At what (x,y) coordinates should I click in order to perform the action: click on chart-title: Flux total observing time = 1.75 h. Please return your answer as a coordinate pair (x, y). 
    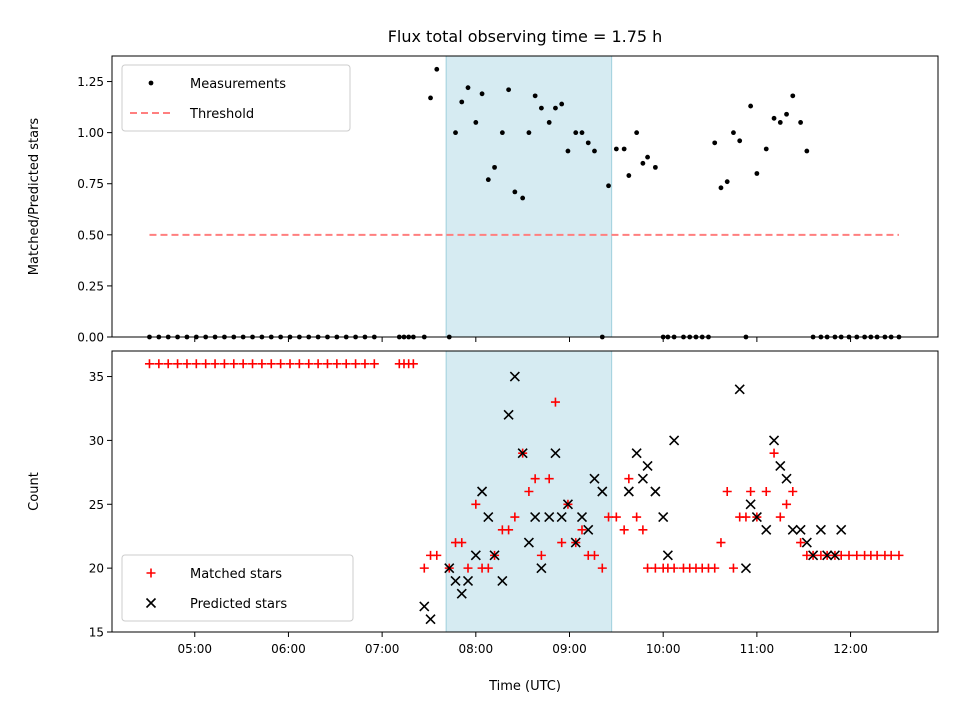
    Looking at the image, I should click on (525, 36).